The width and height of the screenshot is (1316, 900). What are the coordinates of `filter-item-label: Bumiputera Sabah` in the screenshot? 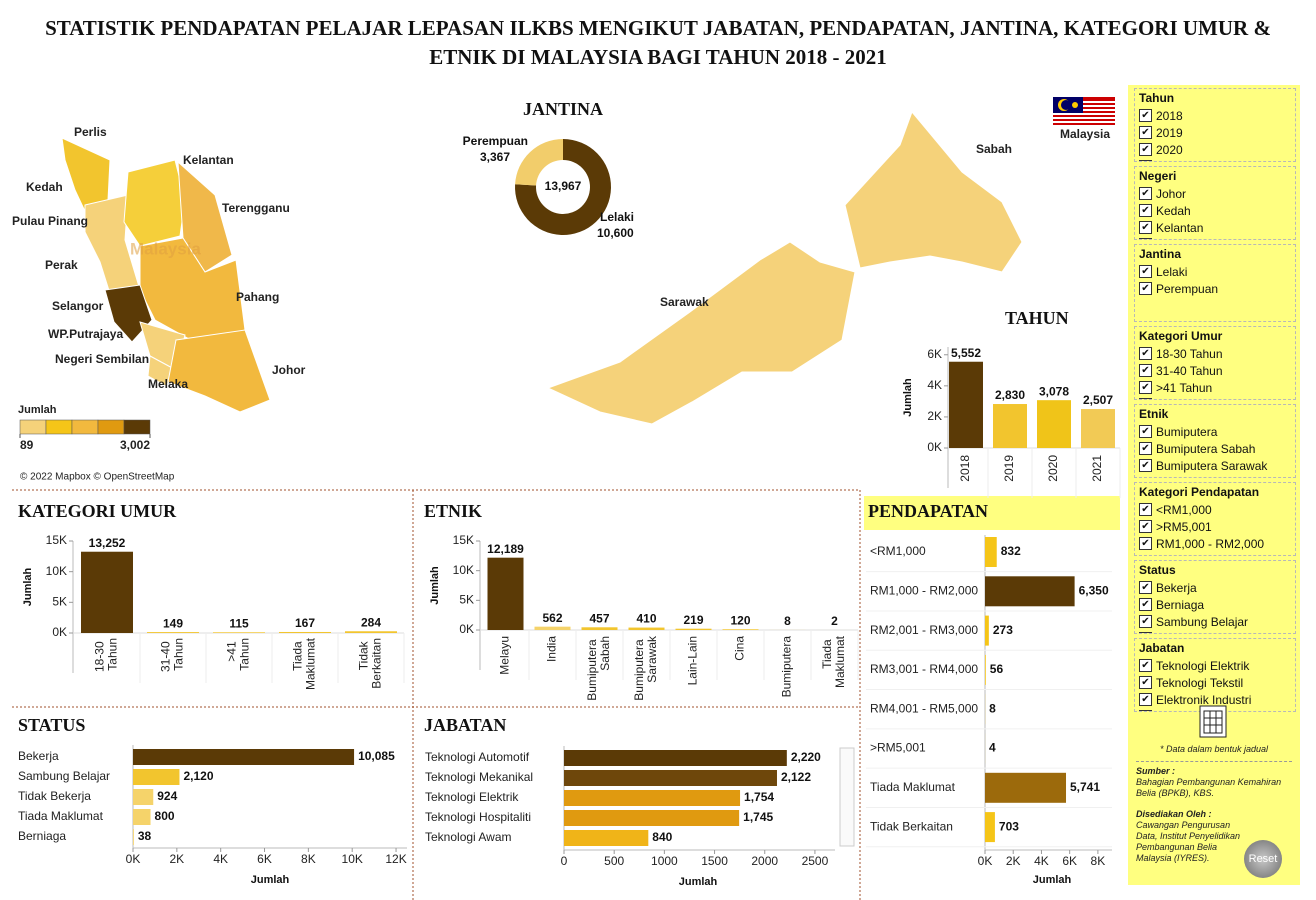 It's located at (1206, 448).